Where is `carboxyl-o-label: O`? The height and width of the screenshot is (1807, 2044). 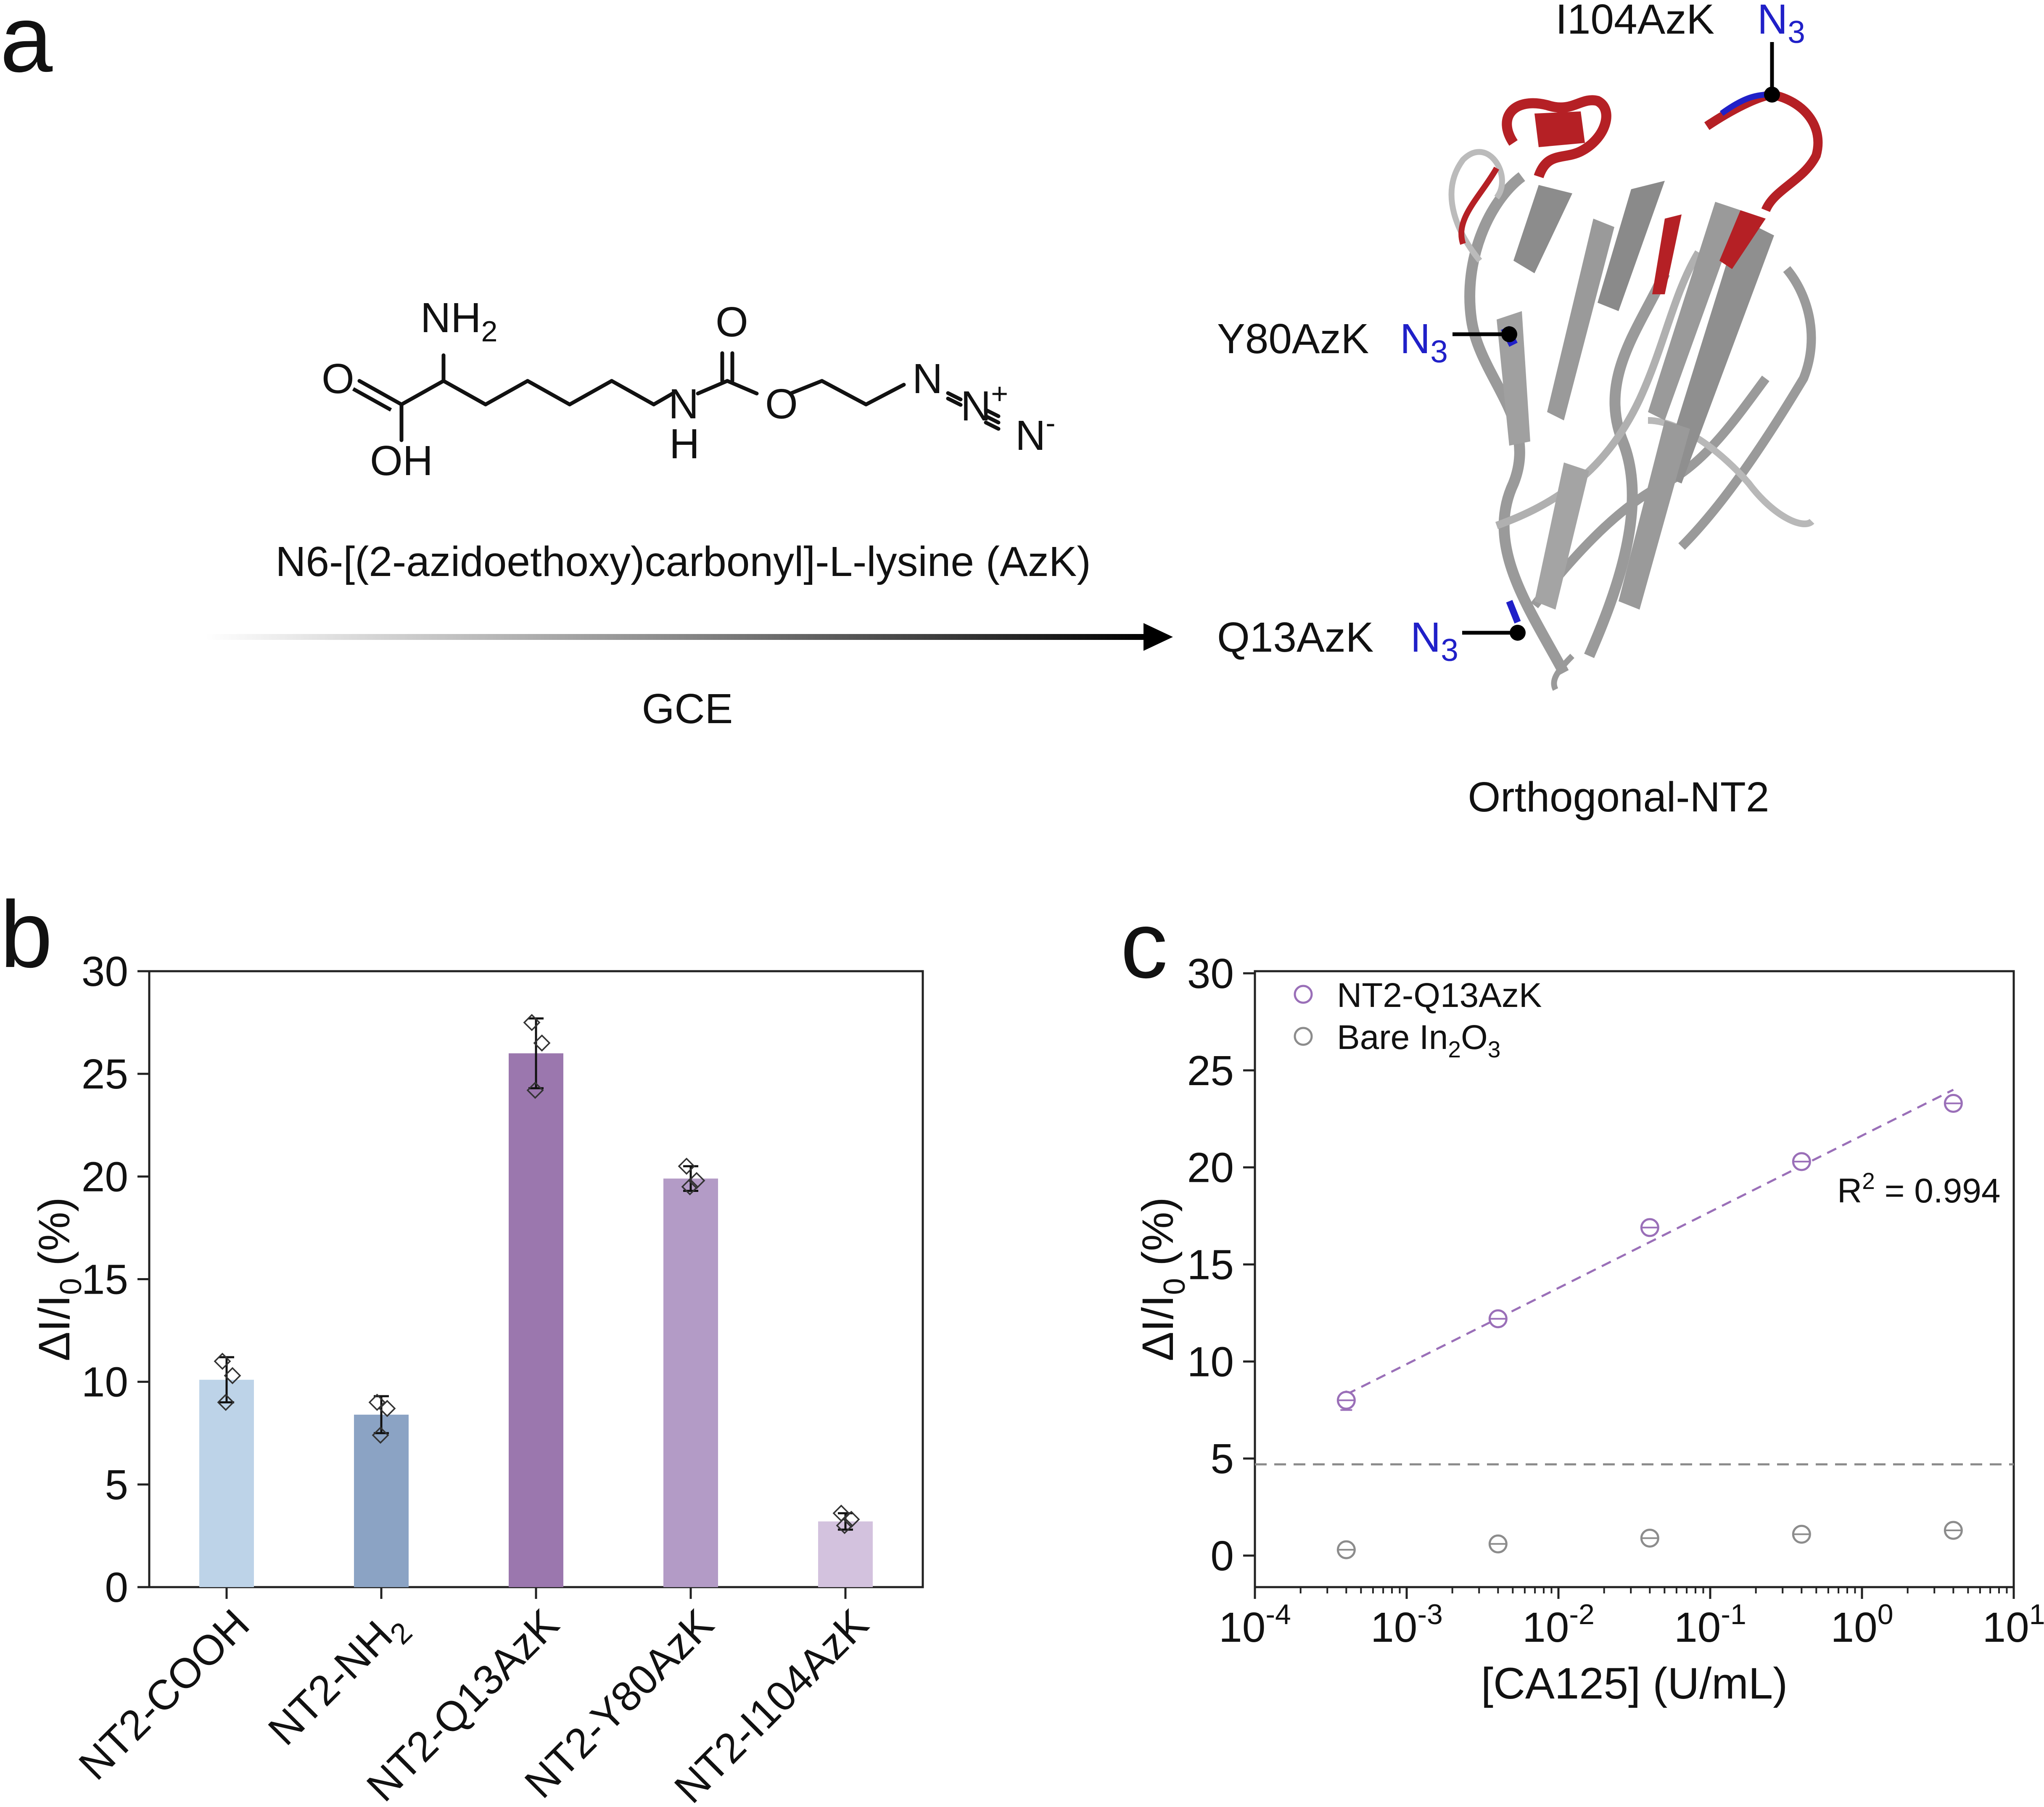 carboxyl-o-label: O is located at coordinates (338, 378).